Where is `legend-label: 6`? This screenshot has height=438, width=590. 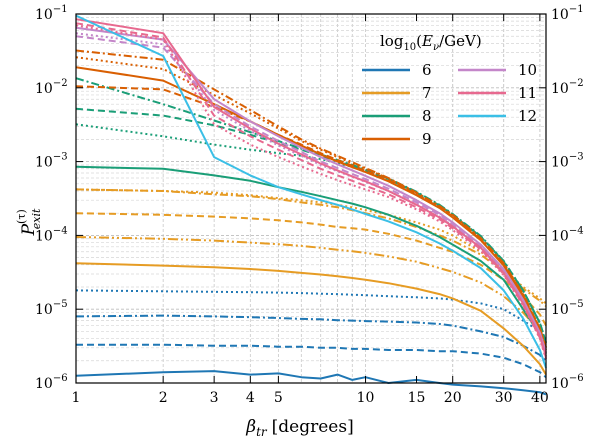 legend-label: 6 is located at coordinates (427, 70).